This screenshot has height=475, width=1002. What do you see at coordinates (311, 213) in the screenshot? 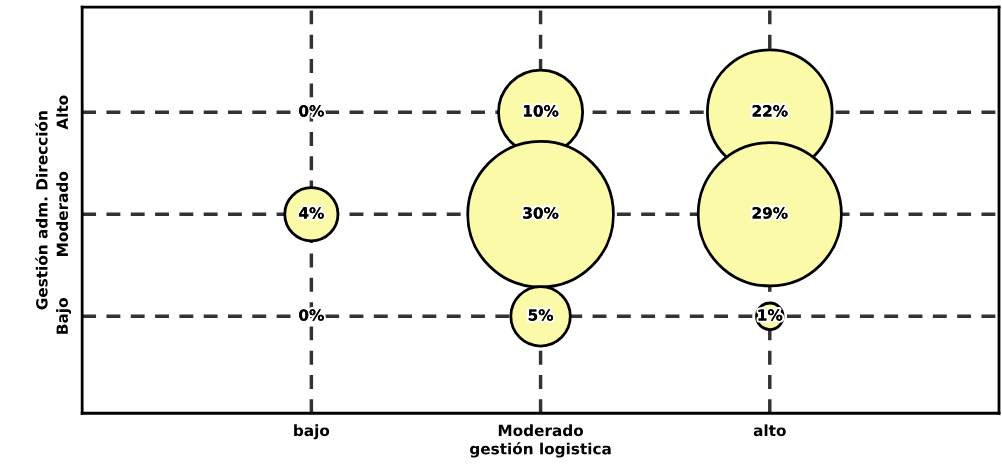
I see `data-label: 4%` at bounding box center [311, 213].